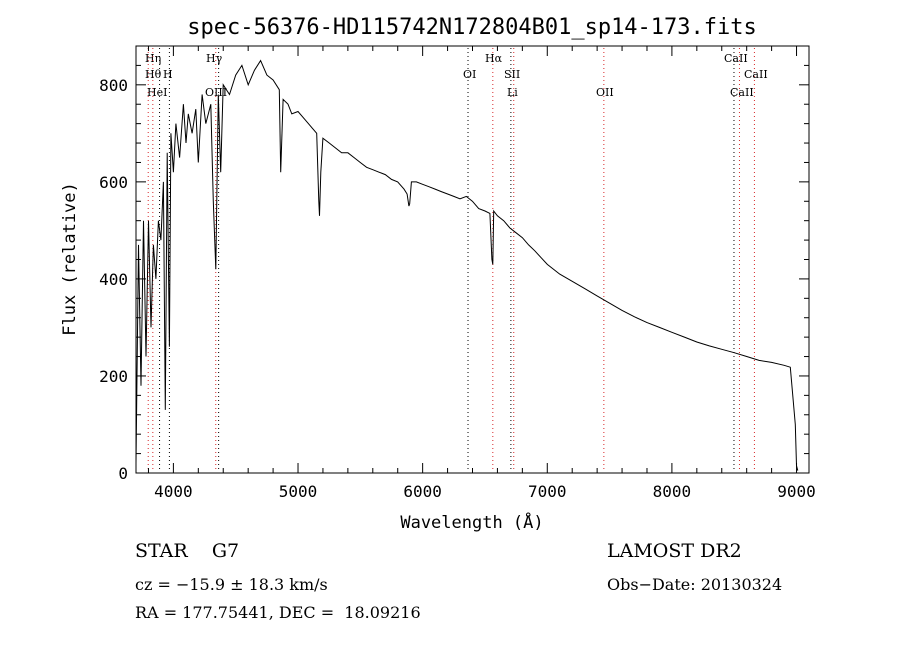 This screenshot has height=650, width=900. I want to click on x-tick-label: 6000, so click(422, 491).